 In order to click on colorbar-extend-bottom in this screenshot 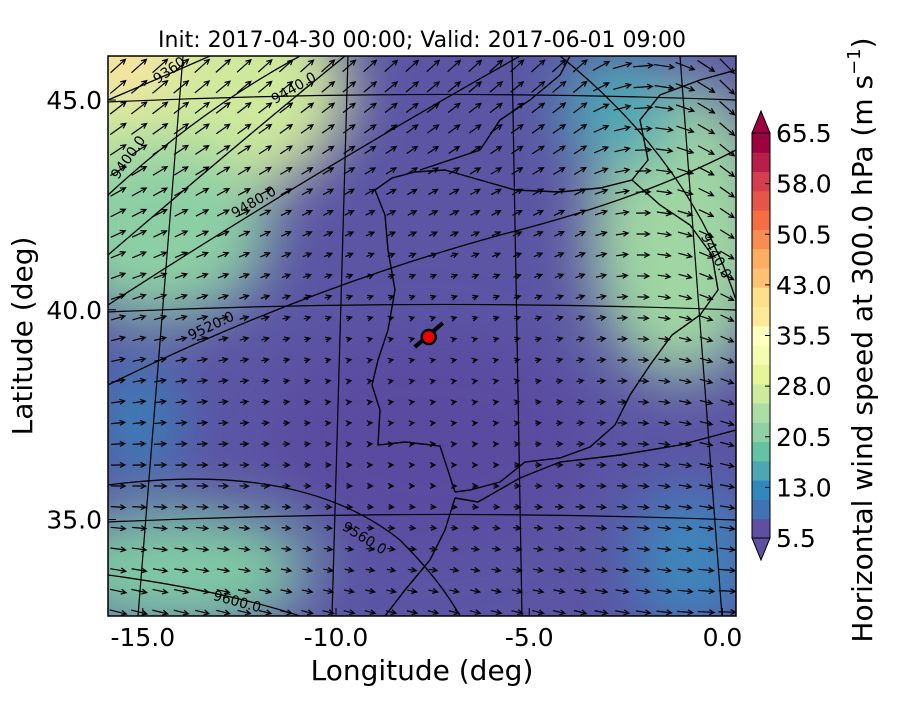, I will do `click(761, 549)`.